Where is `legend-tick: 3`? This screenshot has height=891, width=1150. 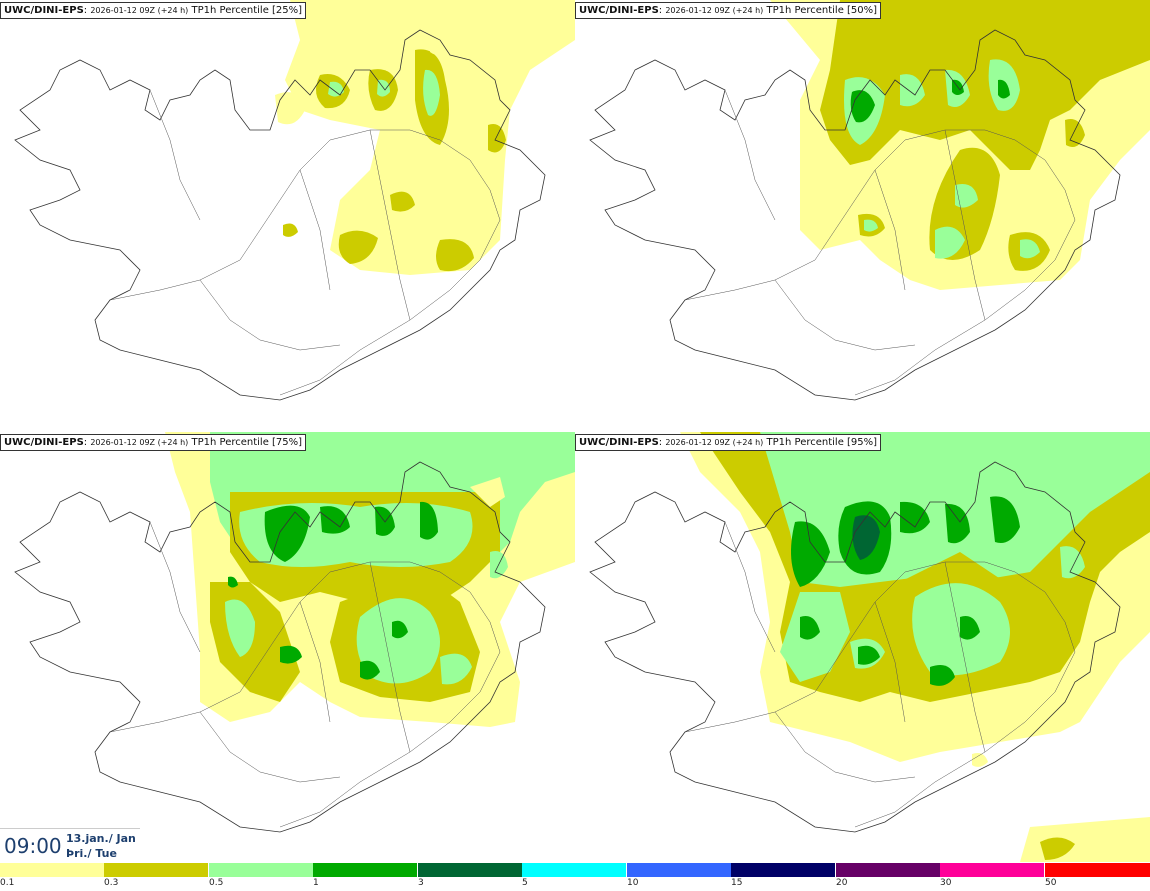
legend-tick: 3 is located at coordinates (421, 883).